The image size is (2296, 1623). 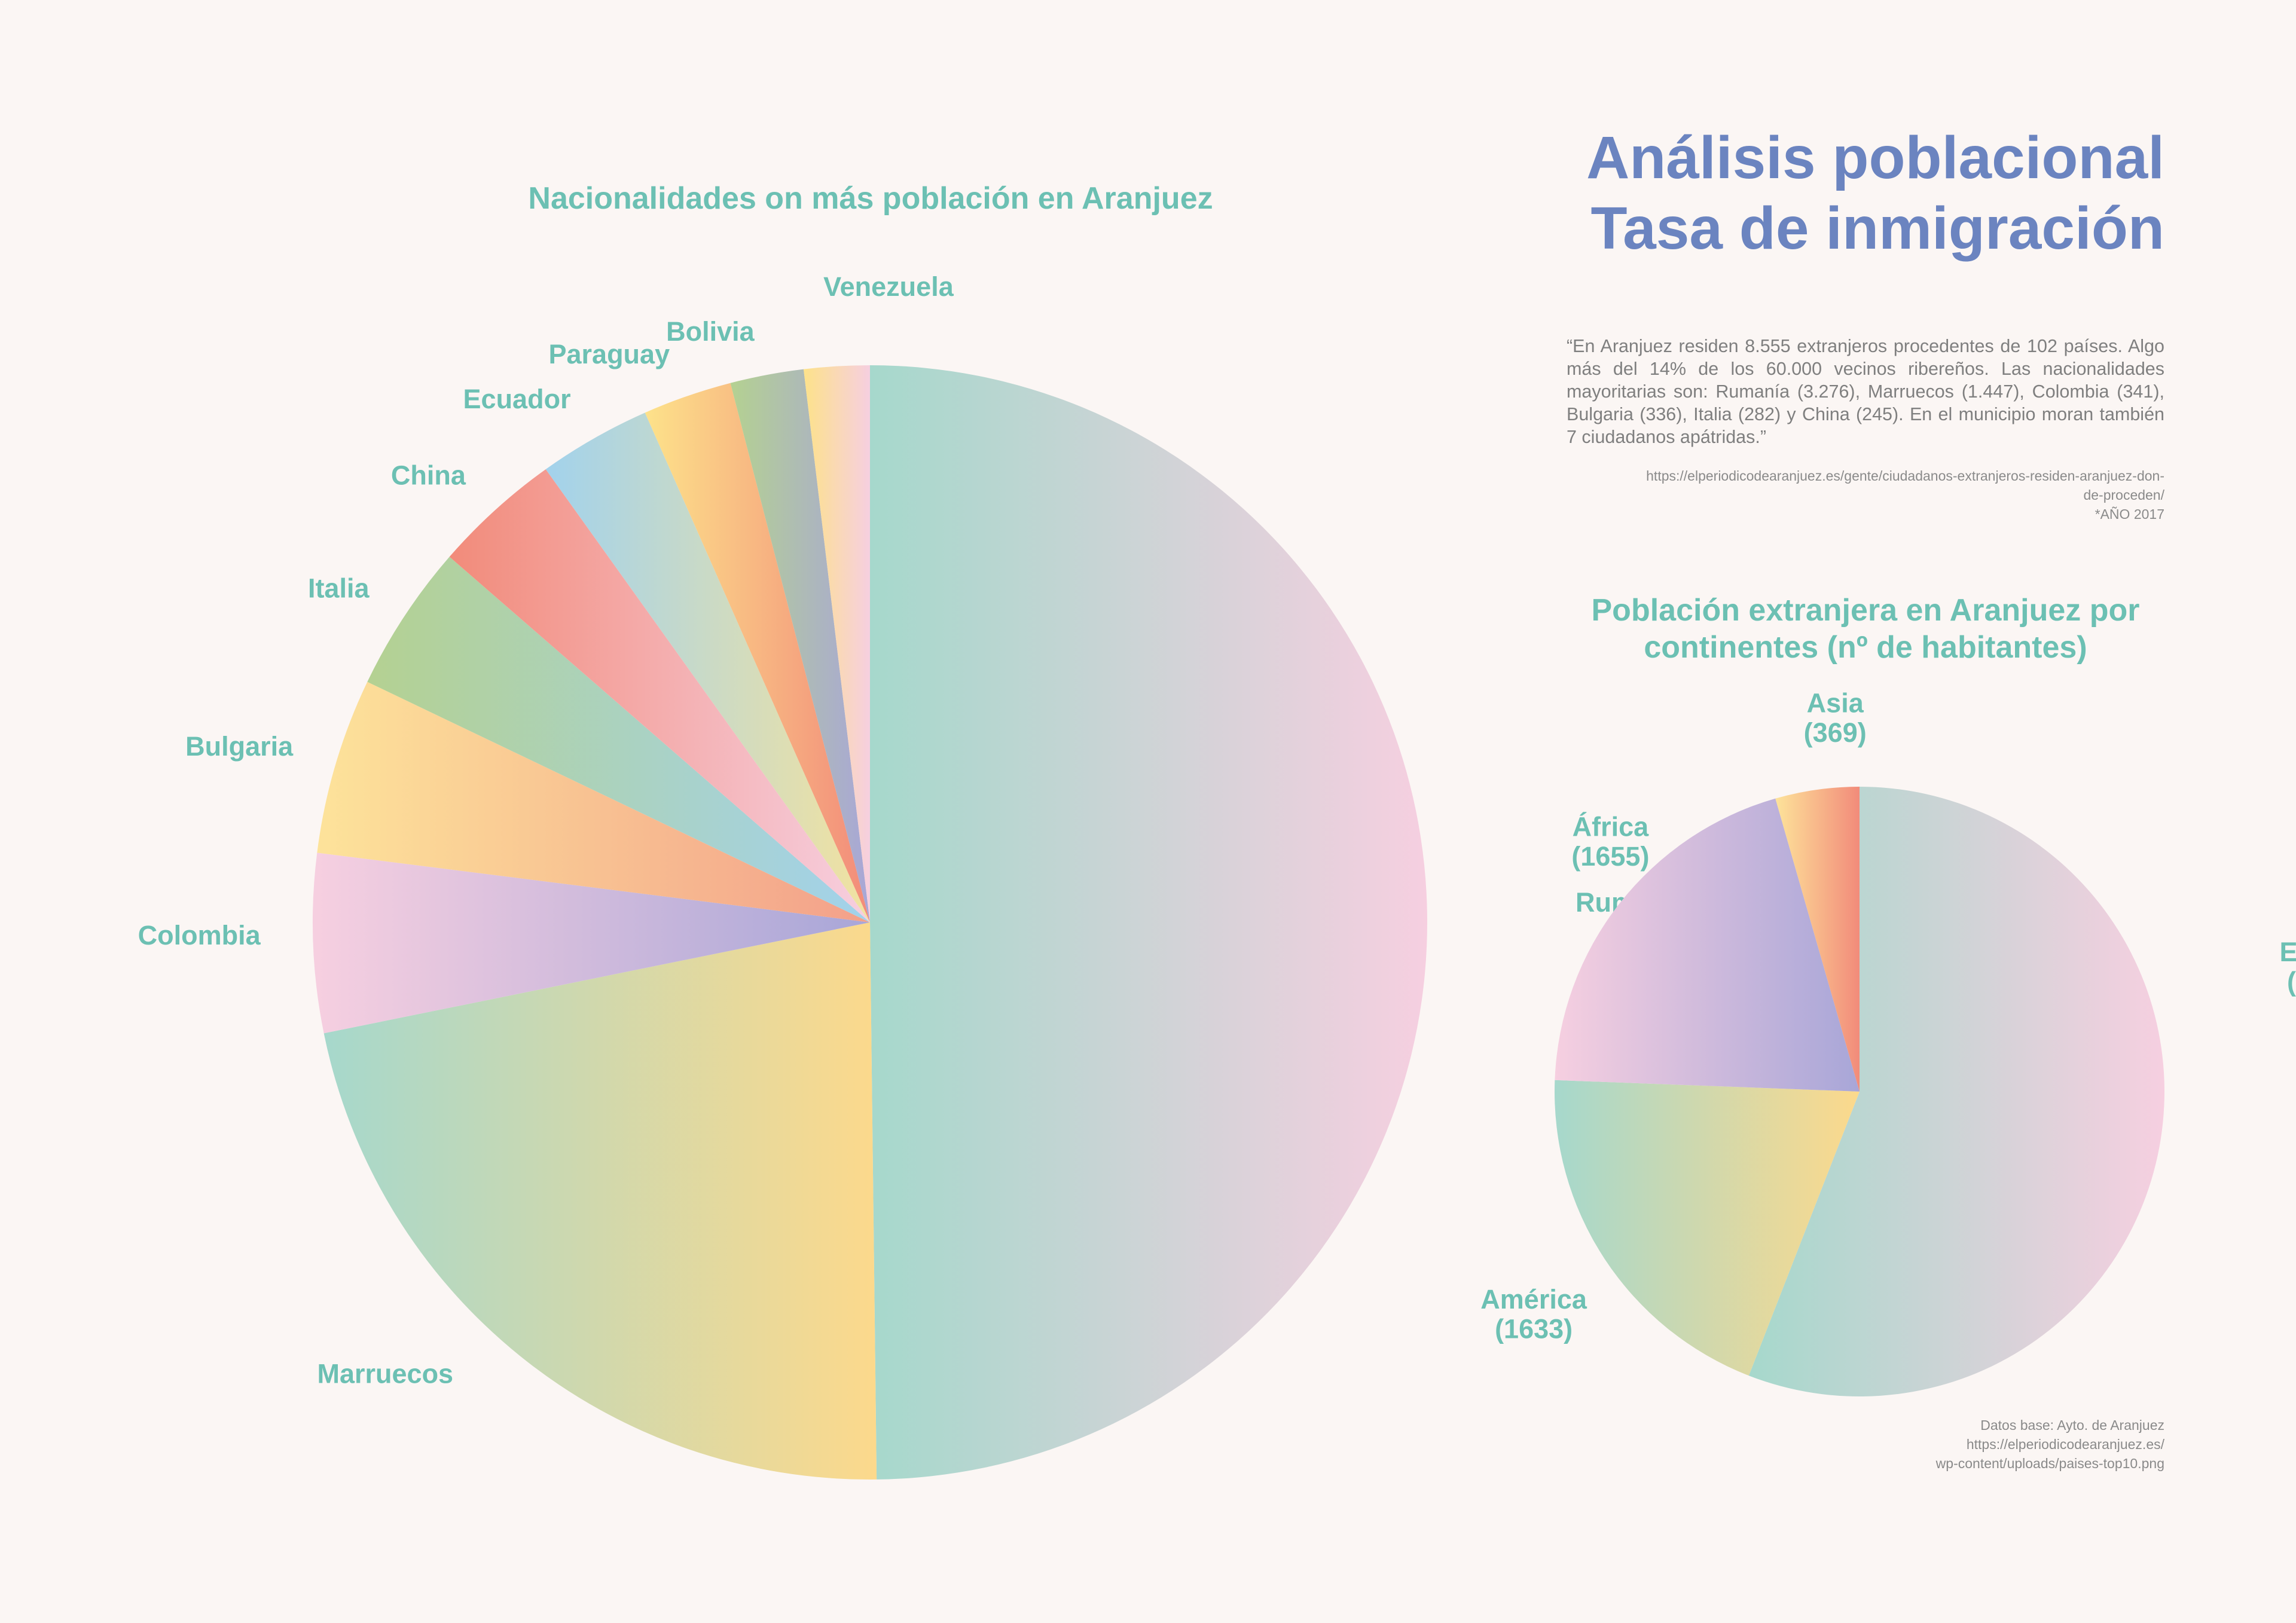 I want to click on page-title-line2: Tasa de inmigración, so click(x=1877, y=229).